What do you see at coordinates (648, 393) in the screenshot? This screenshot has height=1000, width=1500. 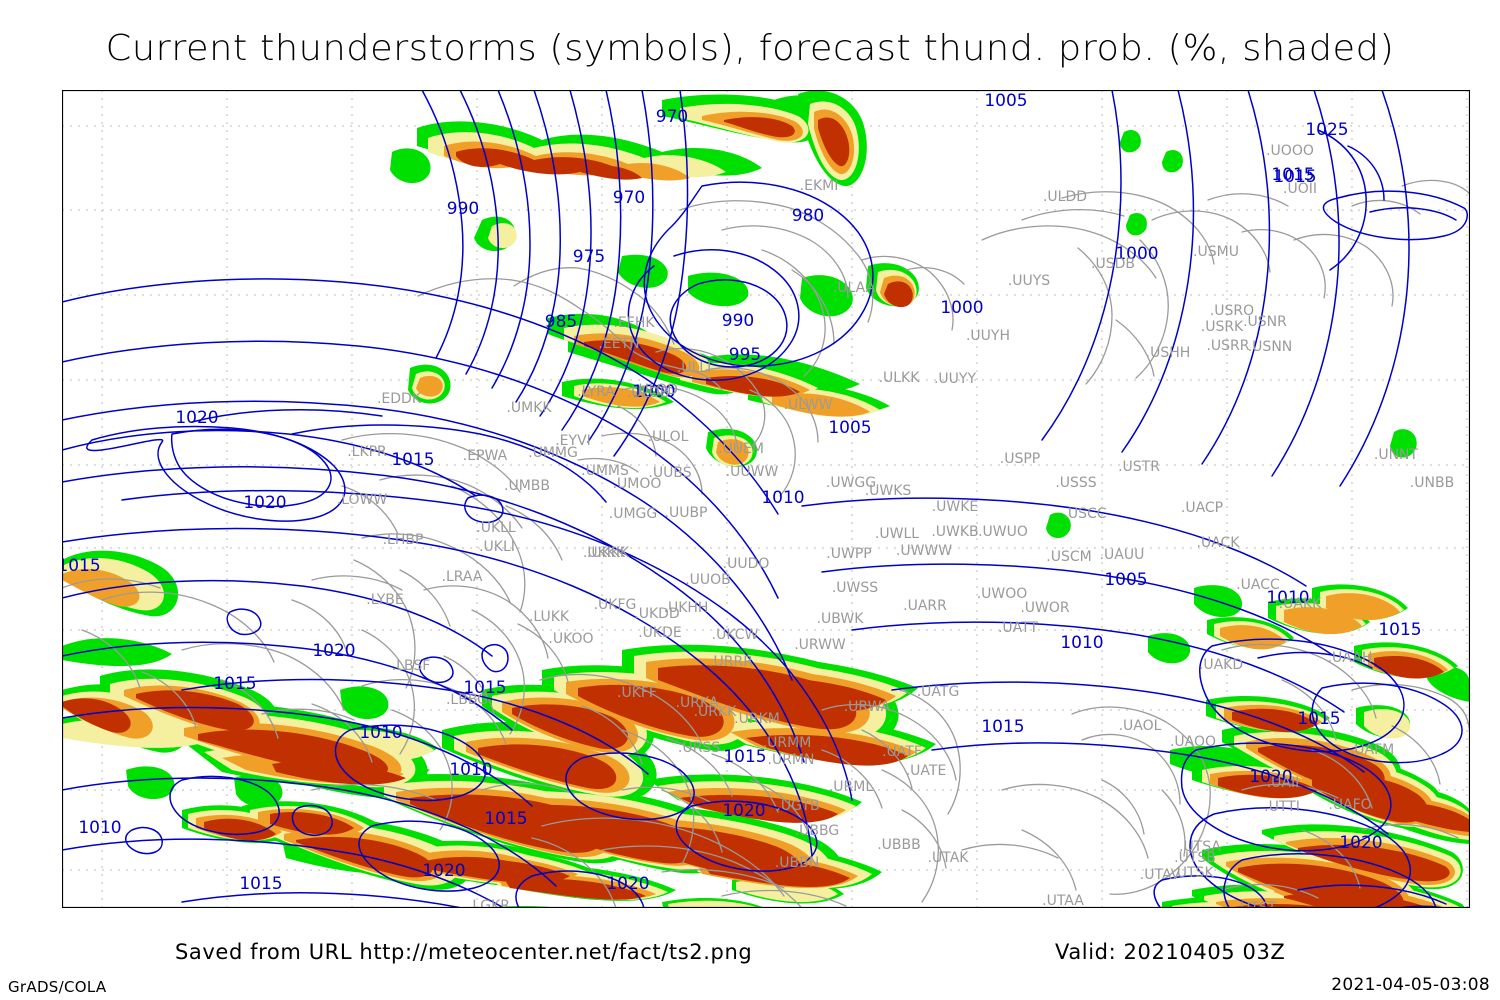 I see `station-label: .ULOB` at bounding box center [648, 393].